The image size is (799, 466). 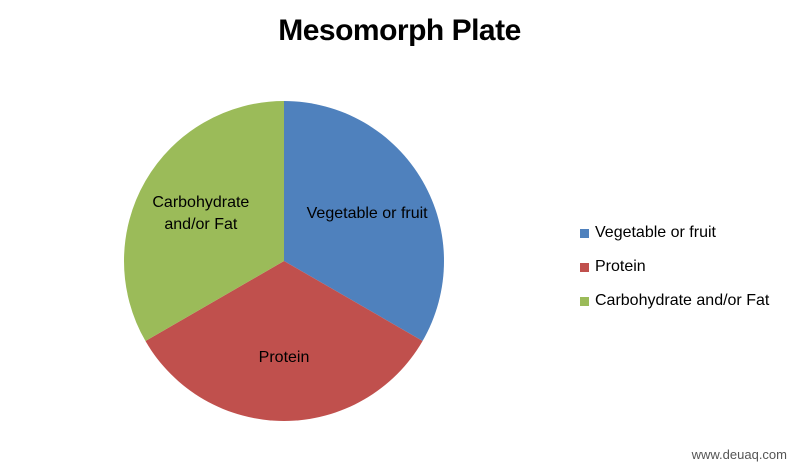 I want to click on pie-slice-protein, so click(x=284, y=341).